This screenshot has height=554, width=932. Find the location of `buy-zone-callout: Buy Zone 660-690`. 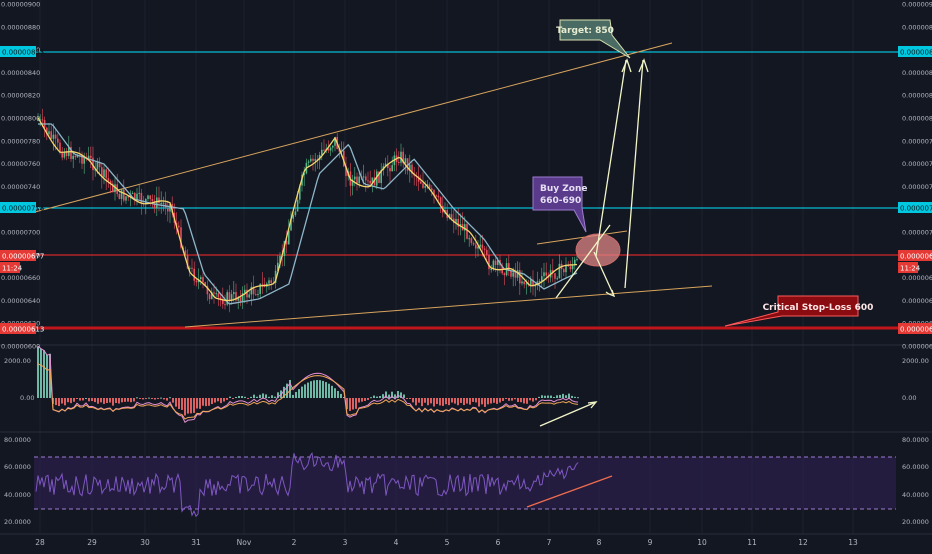

buy-zone-callout: Buy Zone 660-690 is located at coordinates (560, 204).